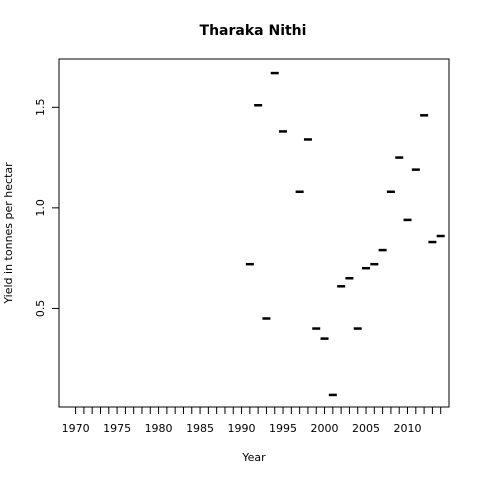 This screenshot has width=480, height=480. What do you see at coordinates (117, 428) in the screenshot?
I see `x-tick-label: 1975` at bounding box center [117, 428].